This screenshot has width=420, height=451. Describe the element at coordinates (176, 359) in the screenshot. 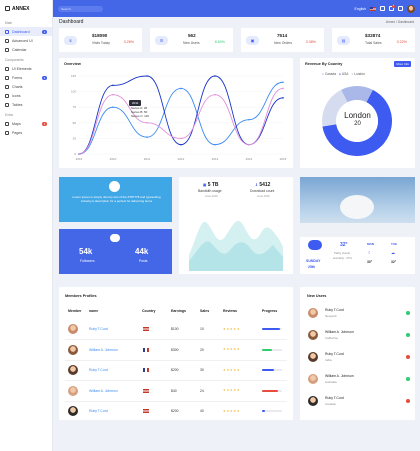

I see `row-divider` at that location.